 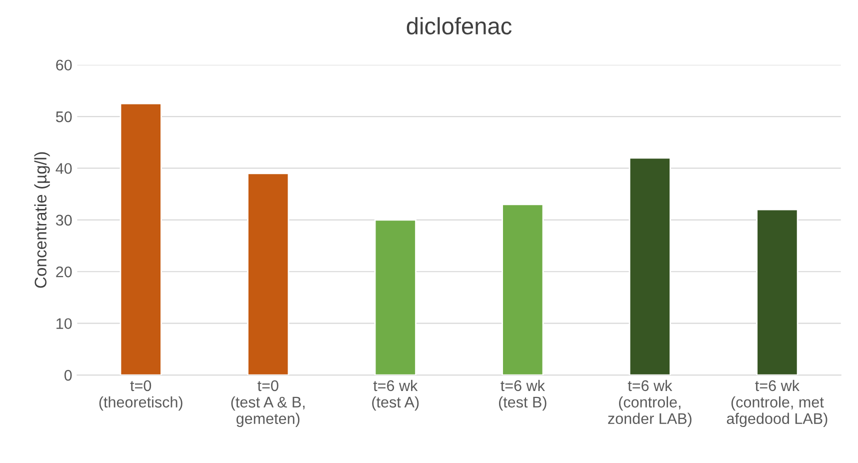 I want to click on x-tick-label: t=6 wk (test A), so click(x=395, y=395).